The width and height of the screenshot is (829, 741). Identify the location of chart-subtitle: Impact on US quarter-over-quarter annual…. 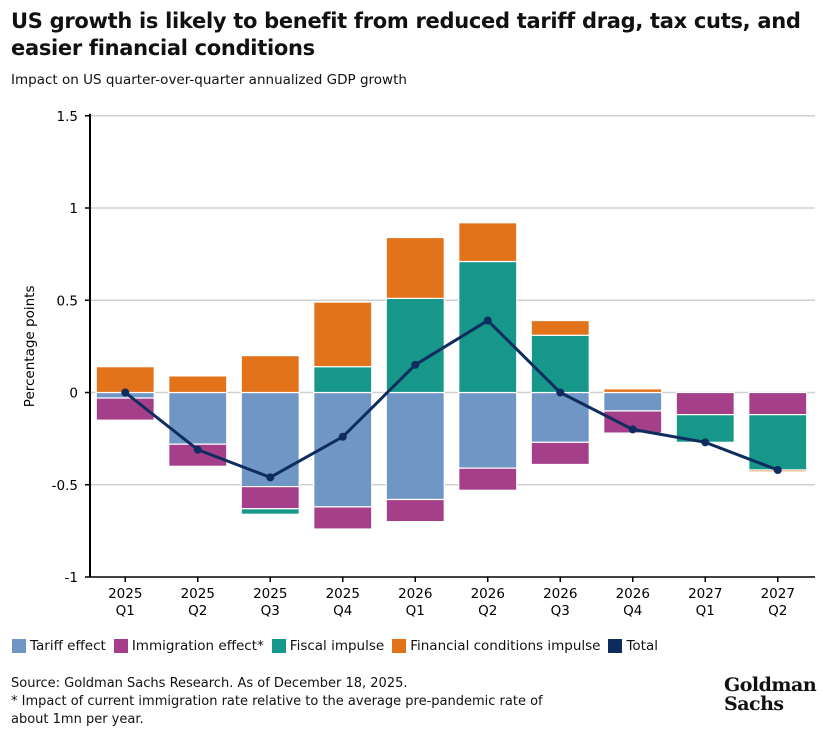
(209, 80).